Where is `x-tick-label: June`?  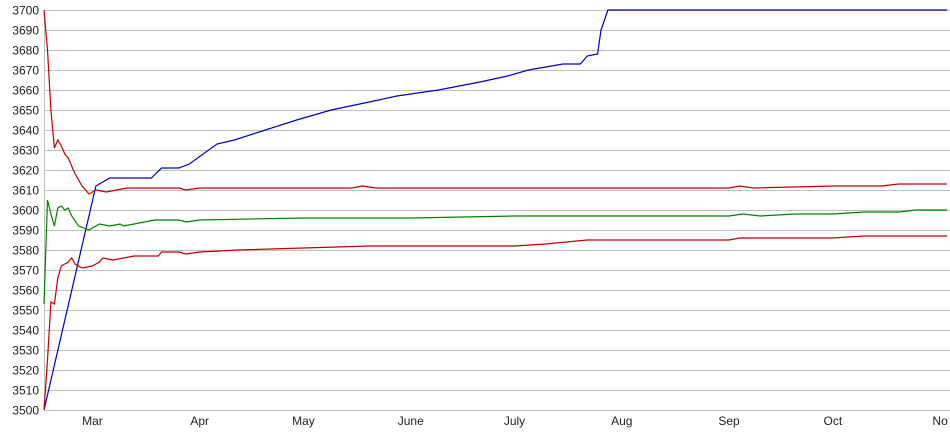 x-tick-label: June is located at coordinates (411, 421).